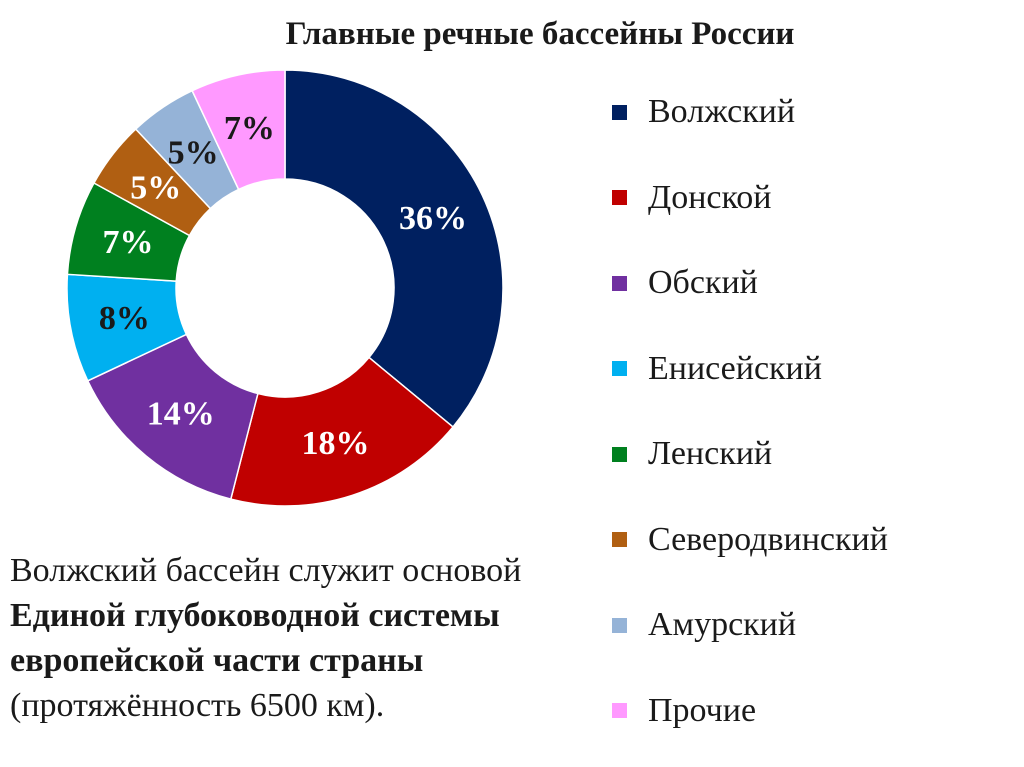 The image size is (1024, 767). Describe the element at coordinates (722, 111) in the screenshot. I see `legend-label: Волжский` at that location.